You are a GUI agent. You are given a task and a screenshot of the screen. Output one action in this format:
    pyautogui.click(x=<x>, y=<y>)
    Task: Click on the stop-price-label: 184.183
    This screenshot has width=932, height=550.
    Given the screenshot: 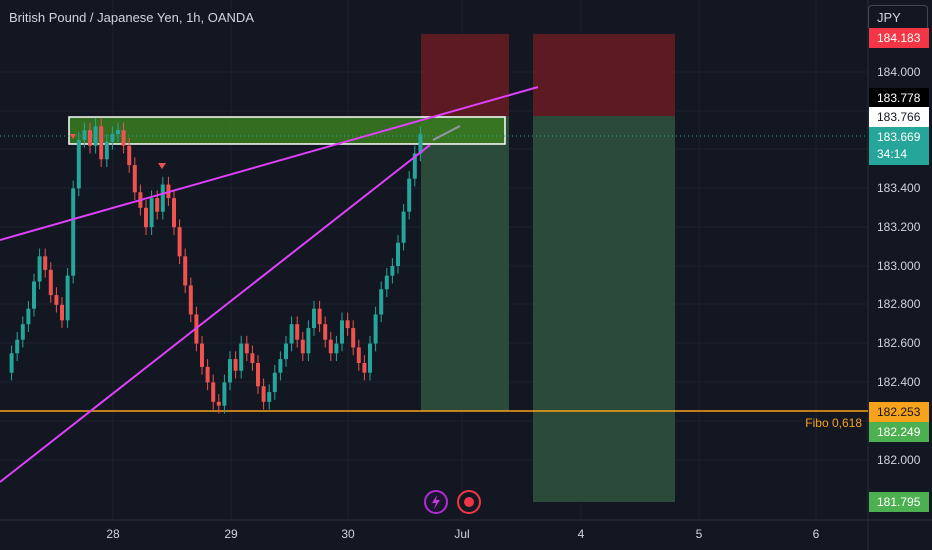 What is the action you would take?
    pyautogui.click(x=899, y=38)
    